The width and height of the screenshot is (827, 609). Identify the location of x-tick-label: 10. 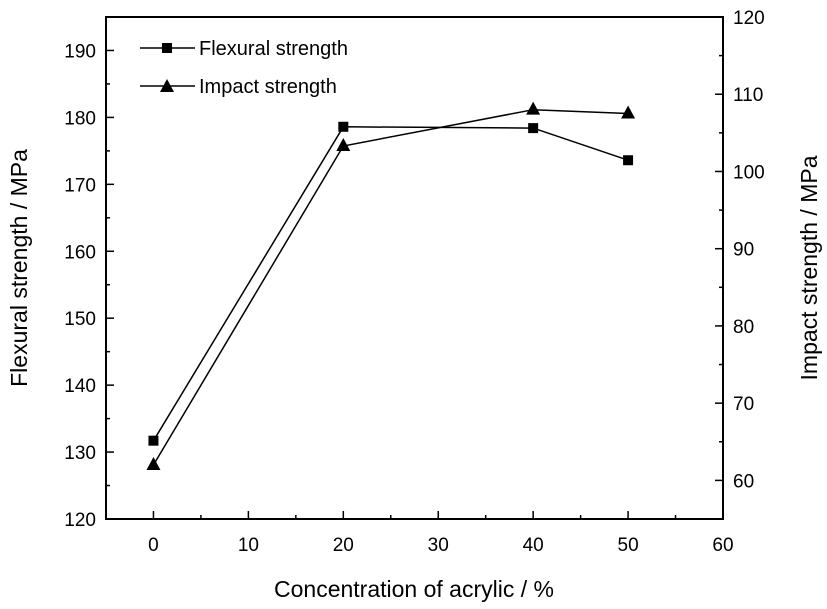
(248, 545).